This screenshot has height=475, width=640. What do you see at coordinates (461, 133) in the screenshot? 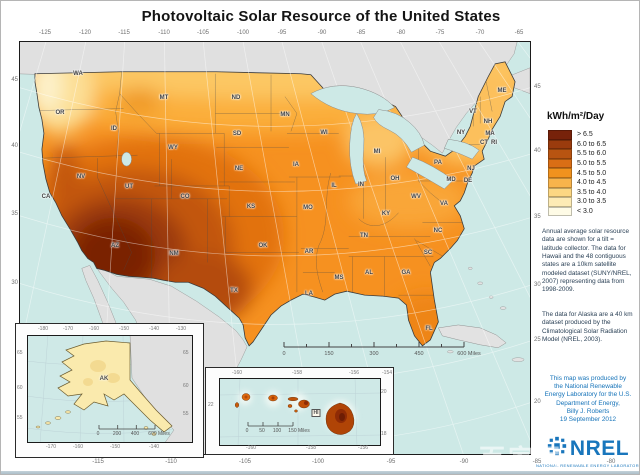
I see `state-label: NY` at bounding box center [461, 133].